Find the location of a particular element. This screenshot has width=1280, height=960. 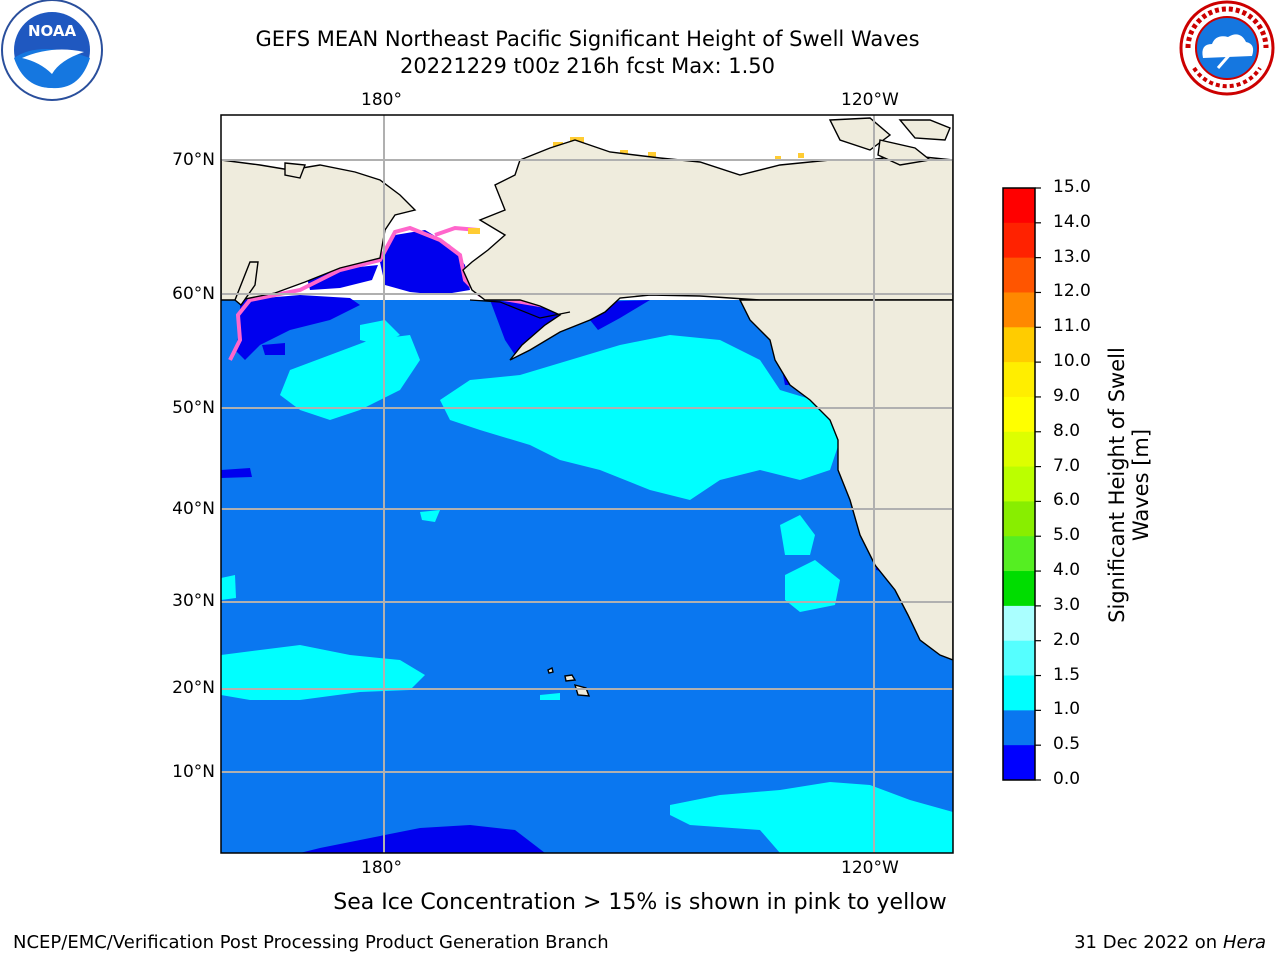

date-line: 31 Dec 2022 on Hera is located at coordinates (1170, 942).